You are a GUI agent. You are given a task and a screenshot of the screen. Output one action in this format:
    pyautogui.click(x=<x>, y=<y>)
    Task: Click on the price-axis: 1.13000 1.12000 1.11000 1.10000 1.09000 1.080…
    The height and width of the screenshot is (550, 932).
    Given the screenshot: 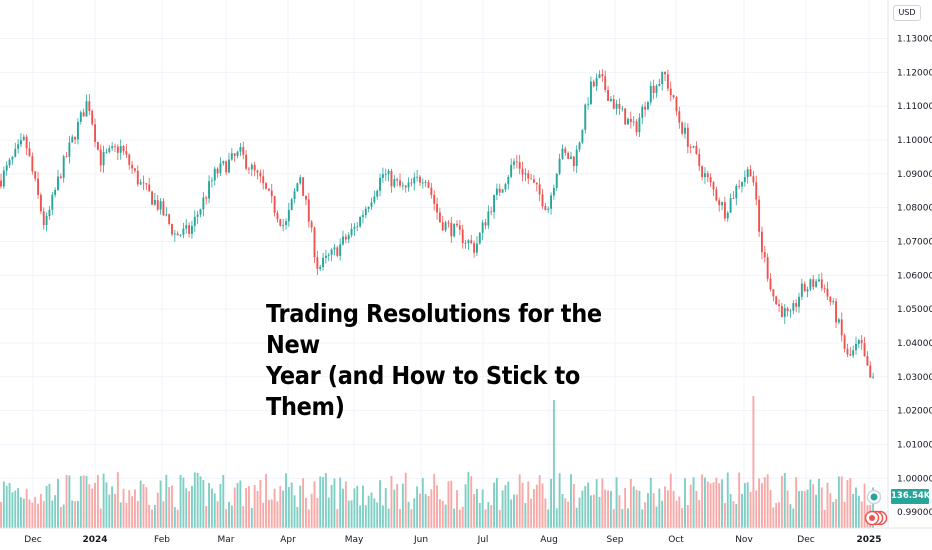 What is the action you would take?
    pyautogui.click(x=909, y=264)
    